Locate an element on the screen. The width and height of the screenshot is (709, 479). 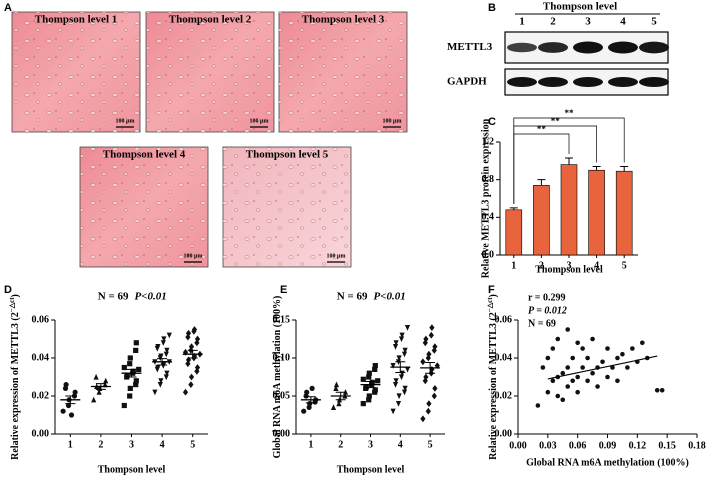
y-axis-label: Global RNA m6A methylation (100%) is located at coordinates (277, 377).